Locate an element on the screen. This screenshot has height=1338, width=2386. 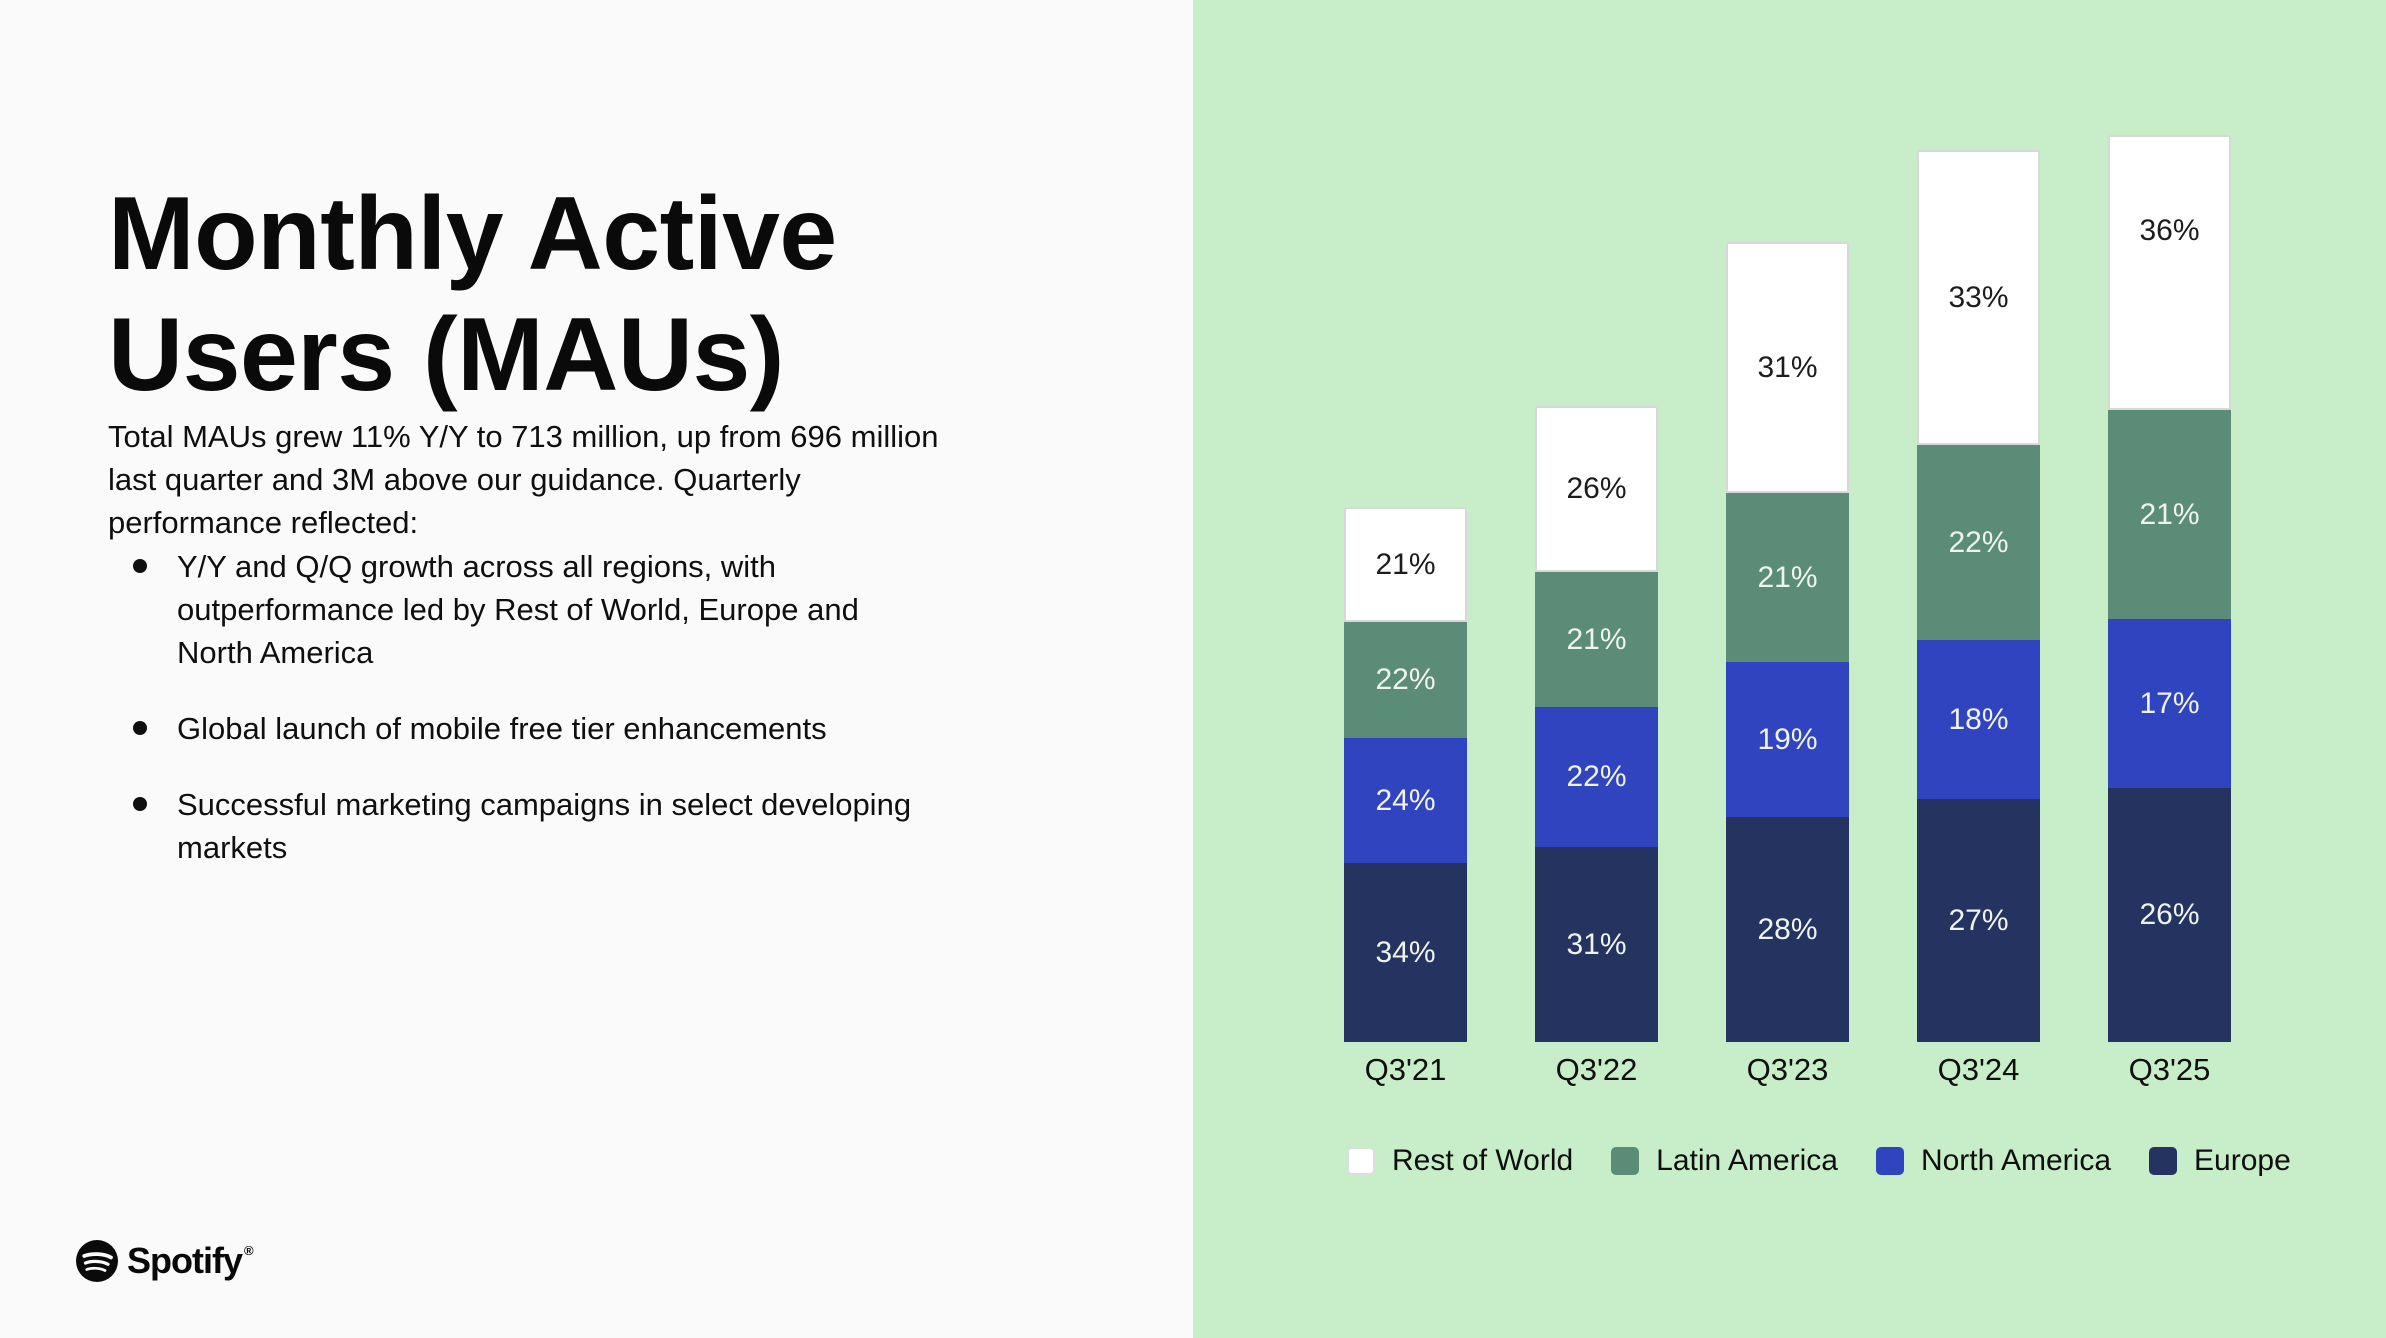
bar-segment-europe: 34% is located at coordinates (1405, 952).